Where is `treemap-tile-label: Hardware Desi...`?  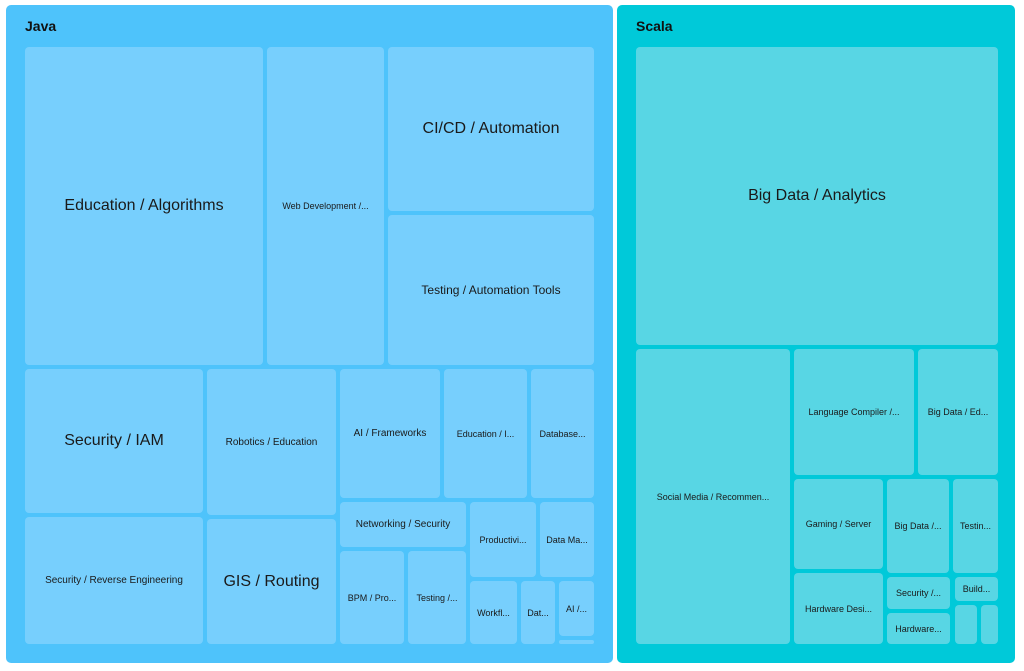 treemap-tile-label: Hardware Desi... is located at coordinates (838, 608).